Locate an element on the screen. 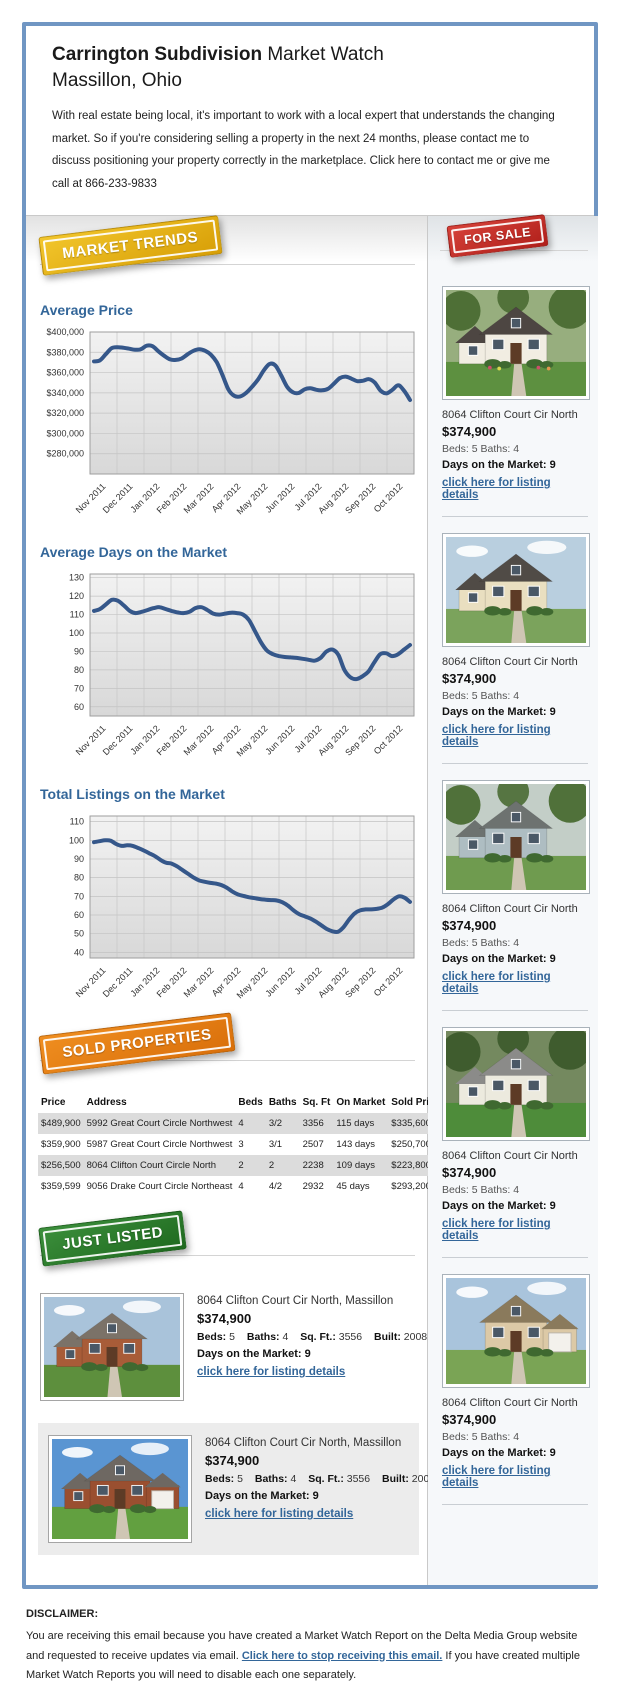  cell-onmarket: 115 days is located at coordinates (361, 1123).